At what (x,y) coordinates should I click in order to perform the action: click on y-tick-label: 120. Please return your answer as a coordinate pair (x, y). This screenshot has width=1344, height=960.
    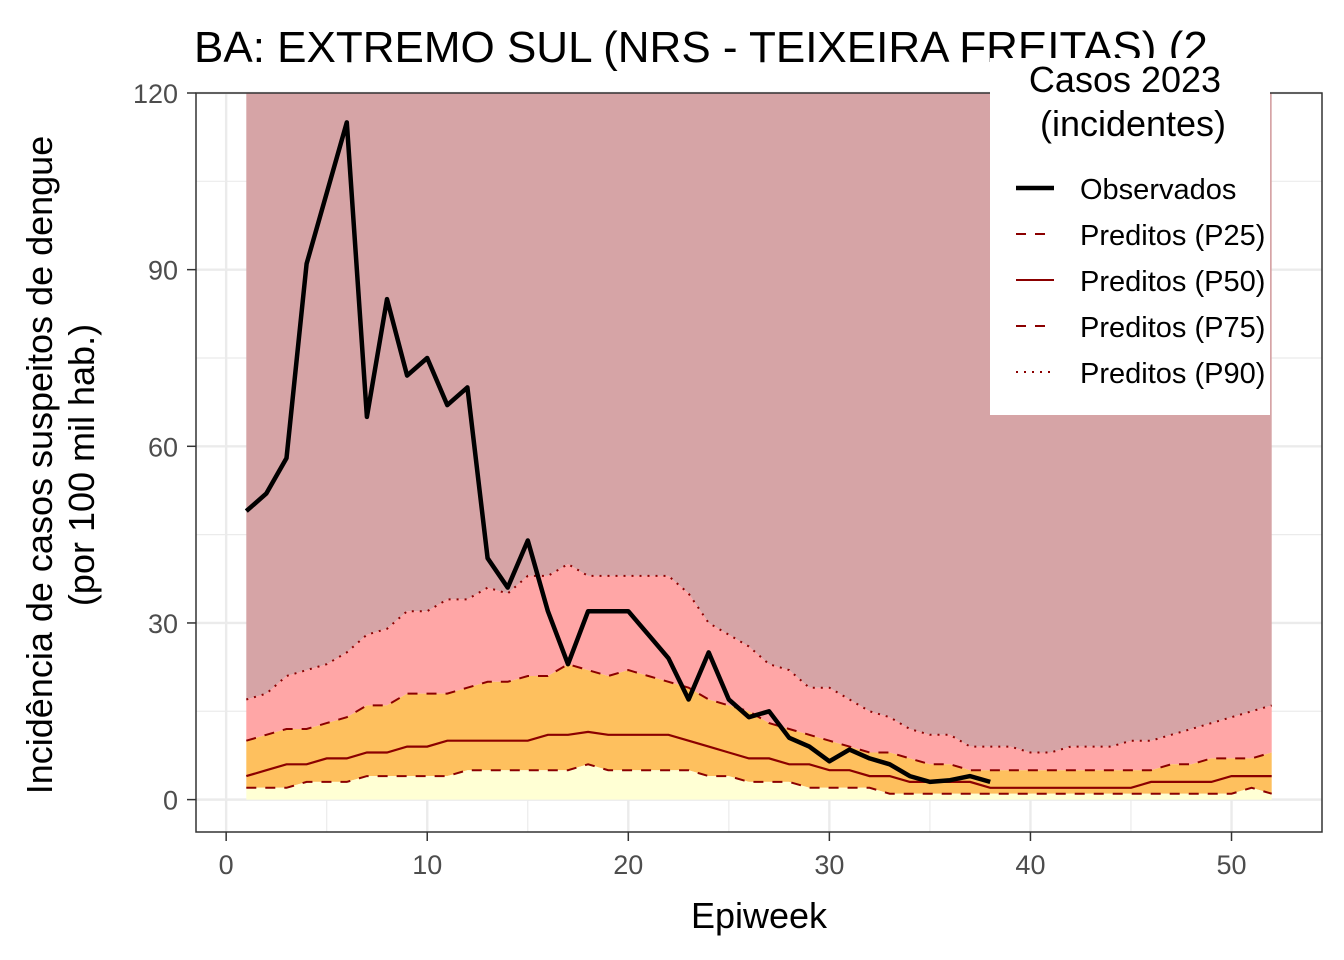
    Looking at the image, I should click on (155, 94).